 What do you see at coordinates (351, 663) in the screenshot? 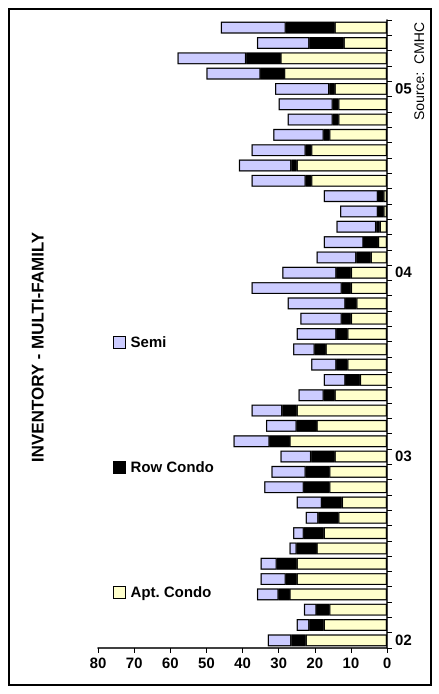
I see `x-tick-label: 10` at bounding box center [351, 663].